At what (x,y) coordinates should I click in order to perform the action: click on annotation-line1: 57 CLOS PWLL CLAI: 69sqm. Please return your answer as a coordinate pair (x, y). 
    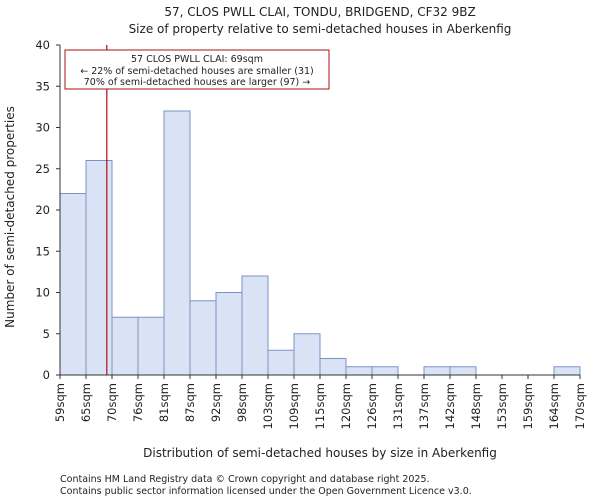
    Looking at the image, I should click on (197, 59).